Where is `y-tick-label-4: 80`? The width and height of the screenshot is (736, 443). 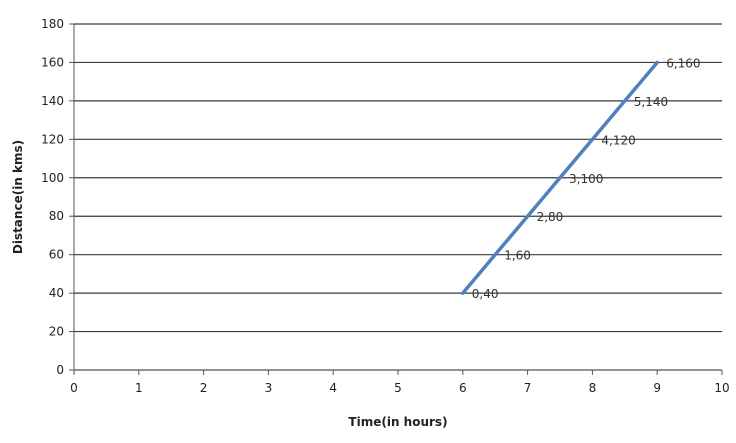 y-tick-label-4: 80 is located at coordinates (56, 216).